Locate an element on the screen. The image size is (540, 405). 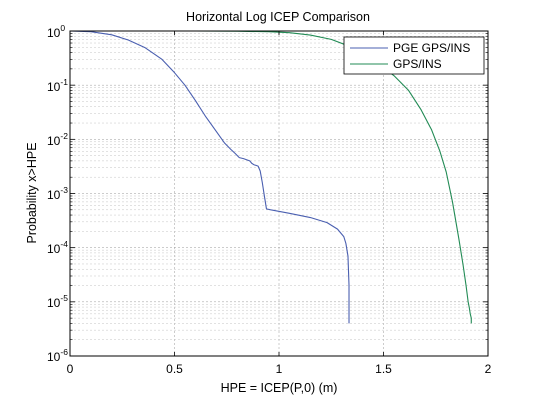
legend: PGE GPS/INS GPS/INS is located at coordinates (414, 55).